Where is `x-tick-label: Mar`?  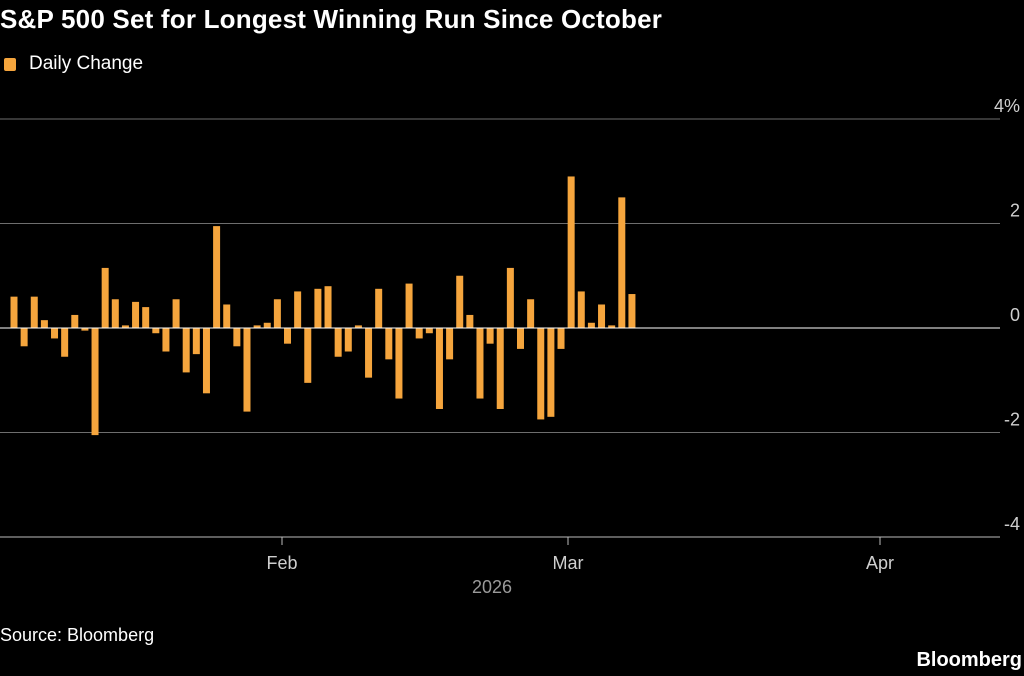
x-tick-label: Mar is located at coordinates (568, 563).